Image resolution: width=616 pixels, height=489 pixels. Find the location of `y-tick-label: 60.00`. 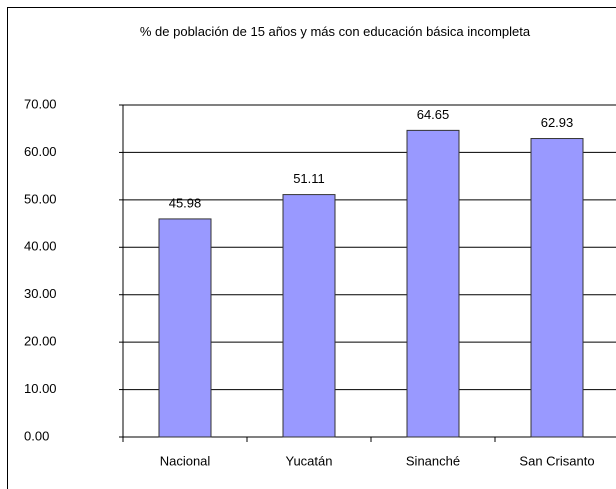

y-tick-label: 60.00 is located at coordinates (40, 151).